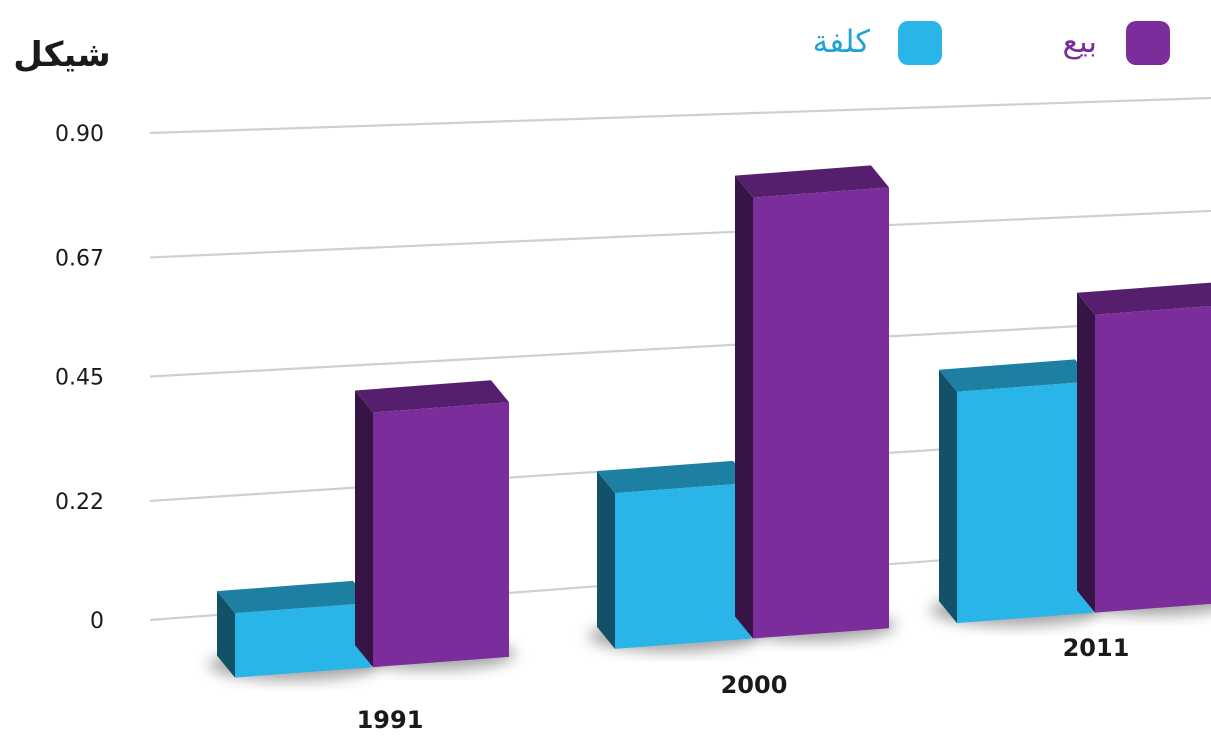 The image size is (1211, 742). What do you see at coordinates (842, 42) in the screenshot?
I see `legend-label-cost: كلفة` at bounding box center [842, 42].